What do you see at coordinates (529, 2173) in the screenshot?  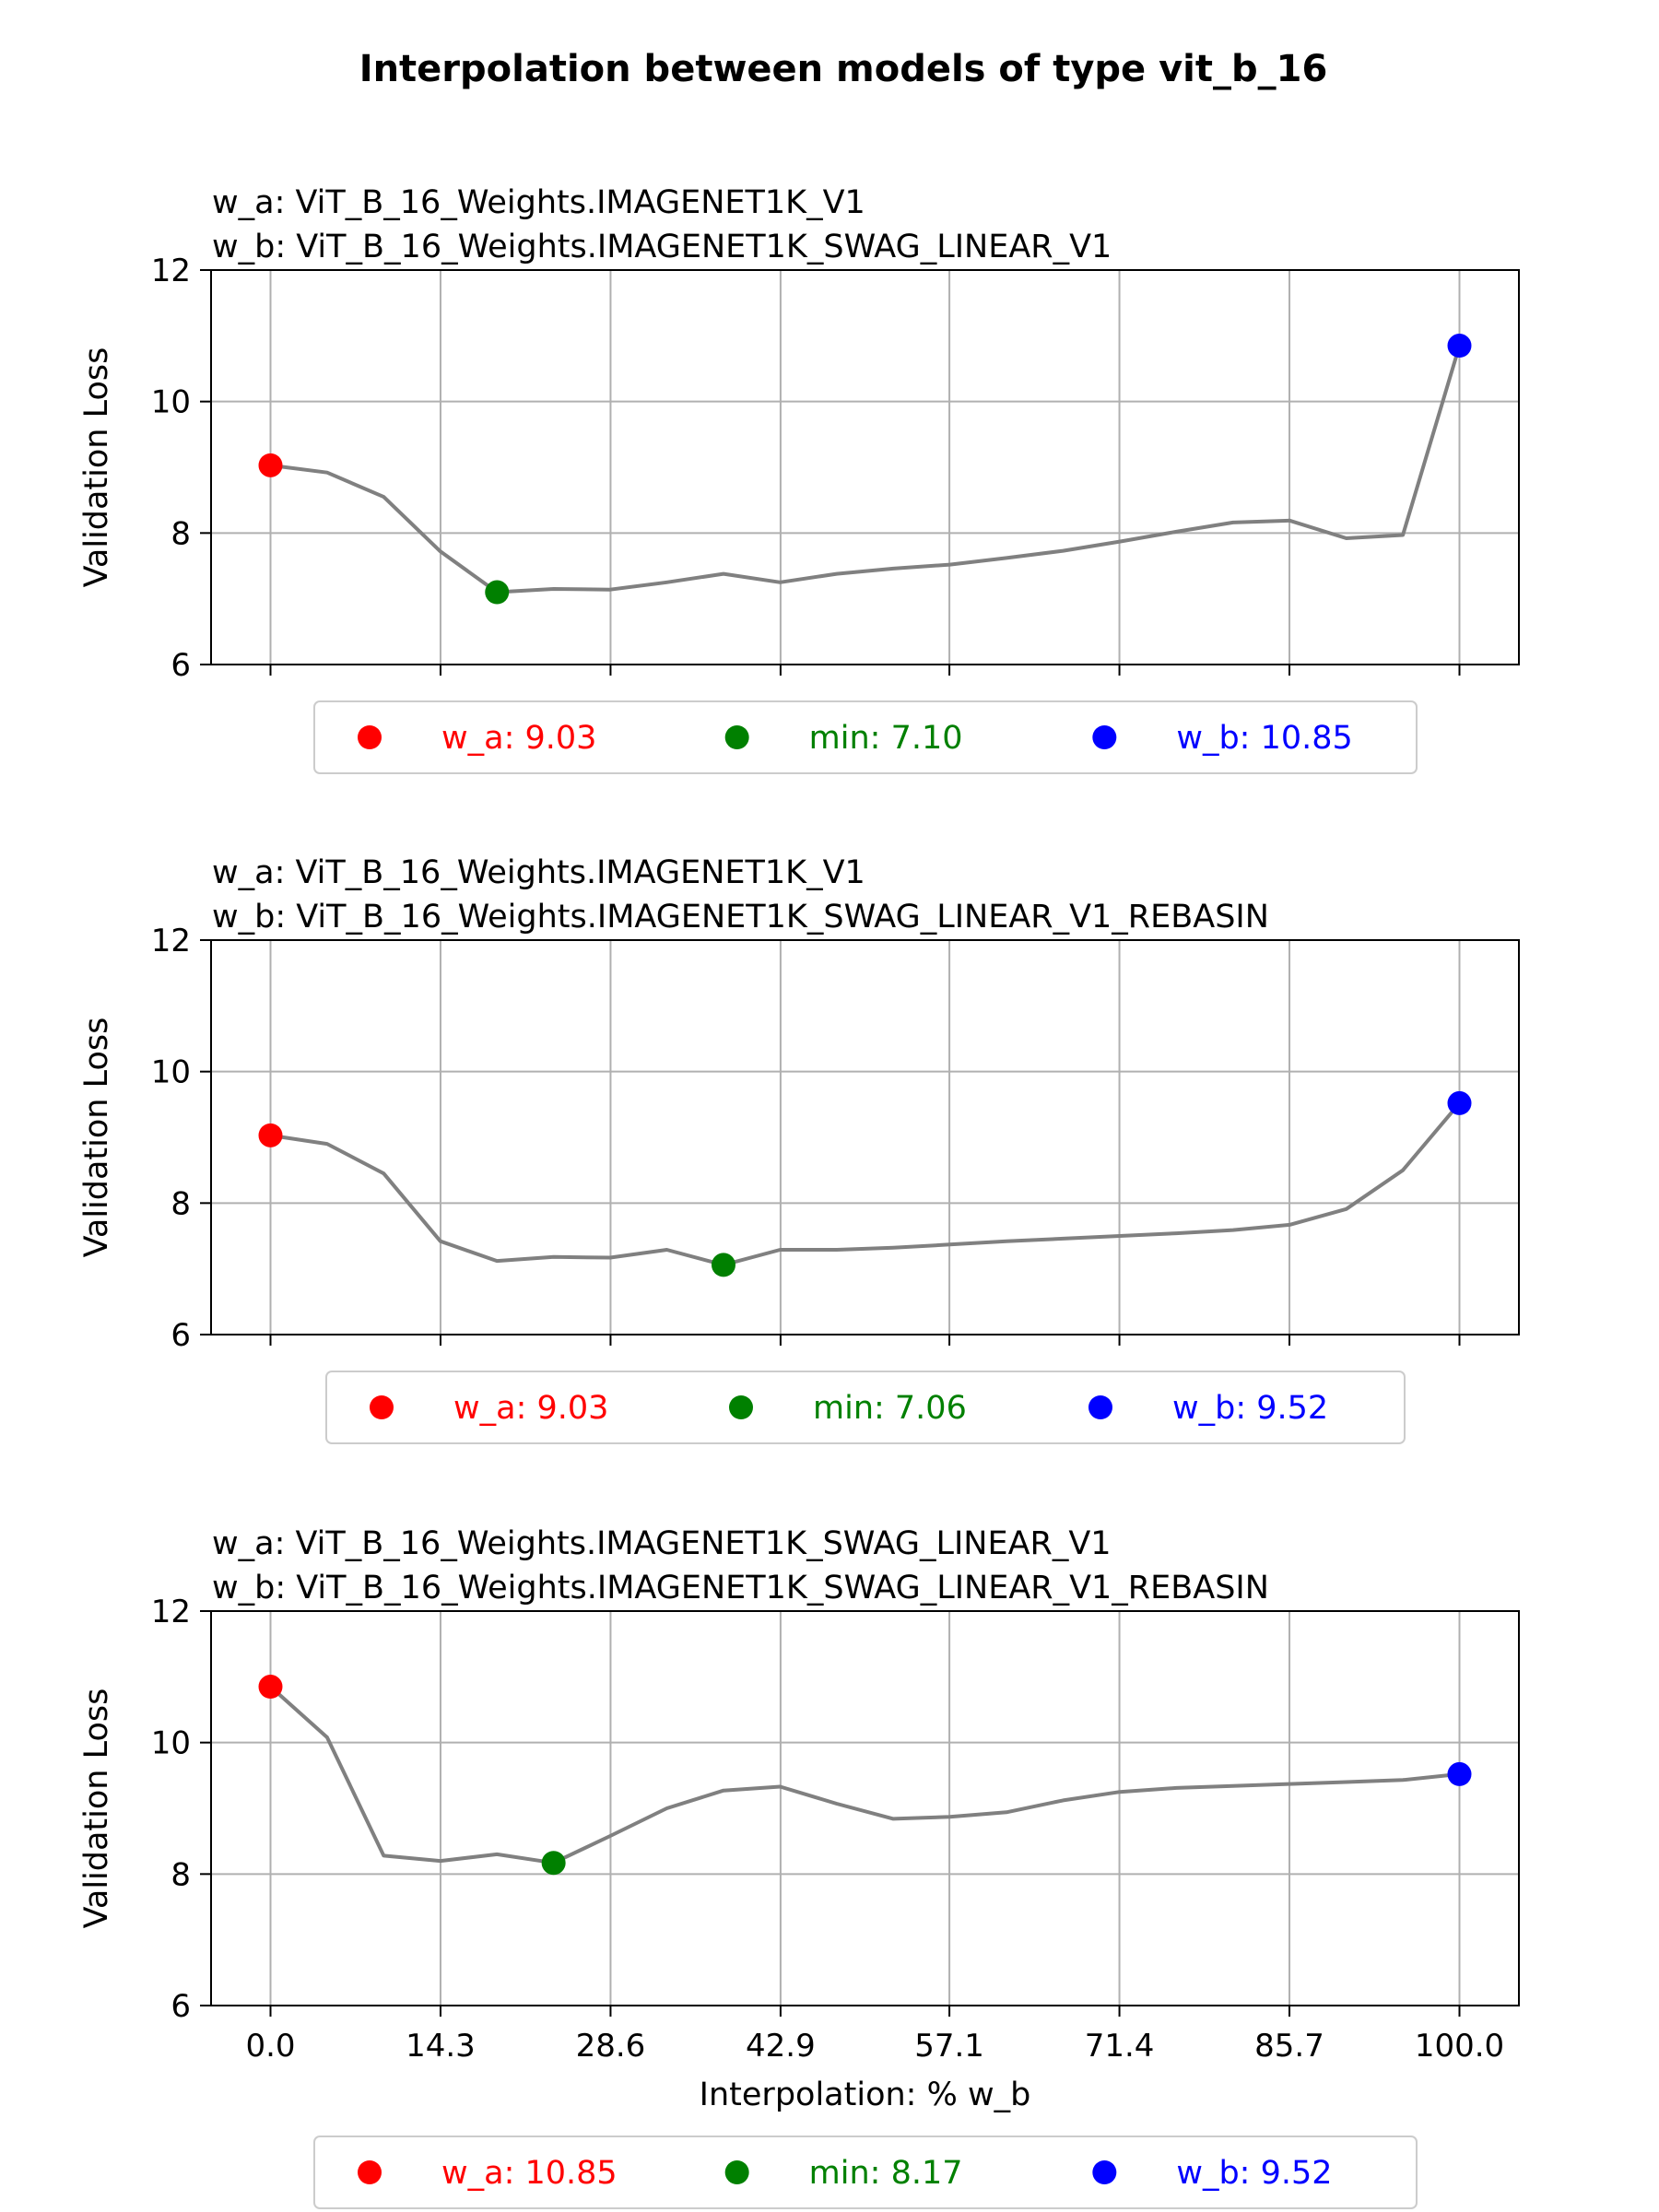 I see `legend-label-w-a: w_a: 10.85` at bounding box center [529, 2173].